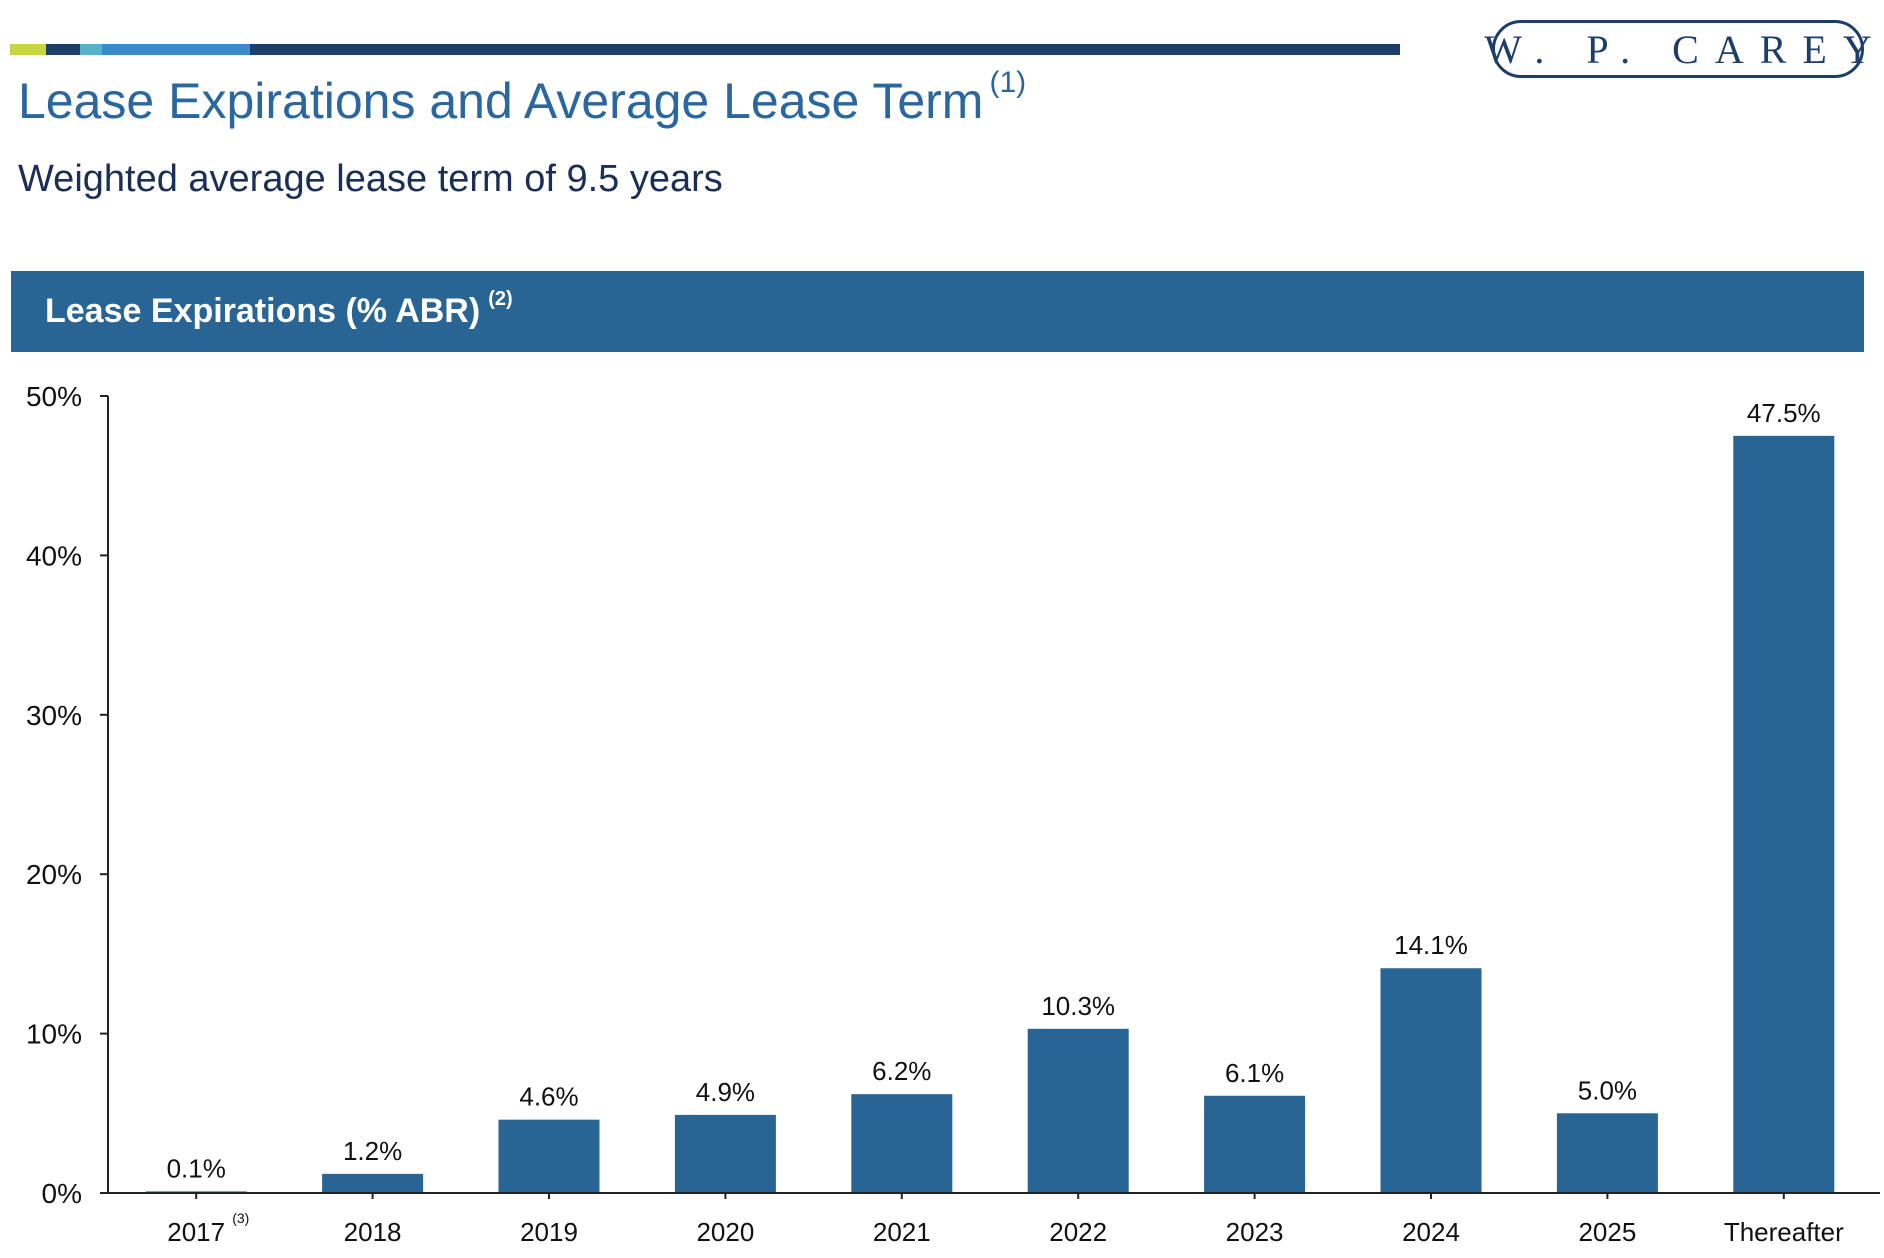 This screenshot has width=1884, height=1258. What do you see at coordinates (1784, 814) in the screenshot?
I see `bar-thereafter` at bounding box center [1784, 814].